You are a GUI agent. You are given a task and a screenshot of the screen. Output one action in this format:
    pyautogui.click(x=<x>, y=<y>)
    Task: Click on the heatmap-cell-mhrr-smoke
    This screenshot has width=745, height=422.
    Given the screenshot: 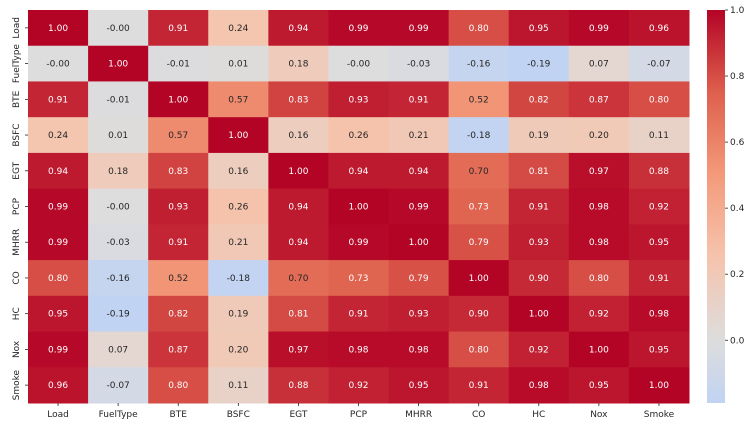 What is the action you would take?
    pyautogui.click(x=659, y=242)
    